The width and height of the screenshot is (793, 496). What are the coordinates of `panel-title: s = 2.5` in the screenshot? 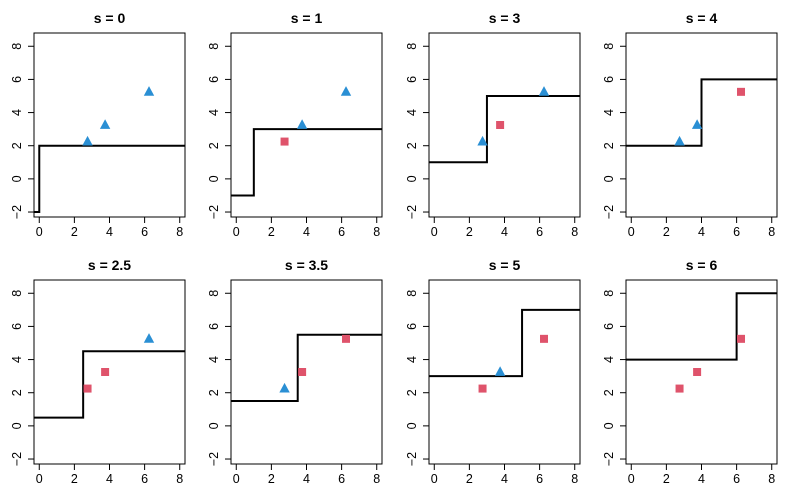 It's located at (109, 265).